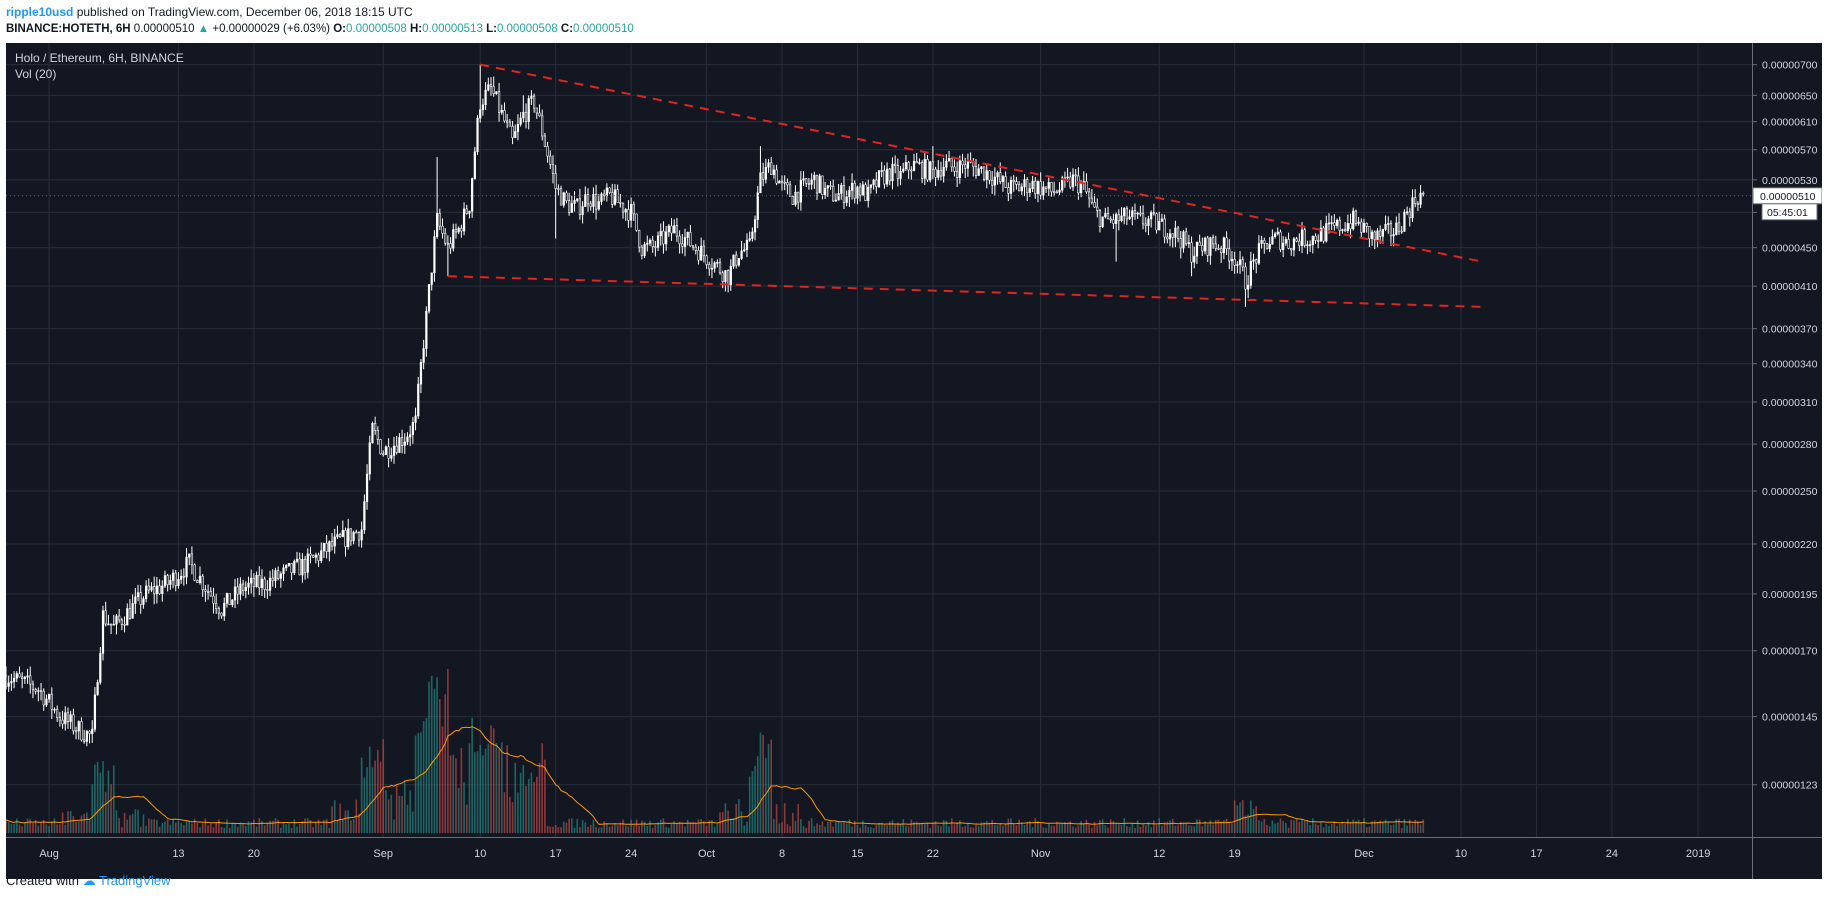 This screenshot has height=899, width=1828. I want to click on tradingview-link: TradingView, so click(135, 880).